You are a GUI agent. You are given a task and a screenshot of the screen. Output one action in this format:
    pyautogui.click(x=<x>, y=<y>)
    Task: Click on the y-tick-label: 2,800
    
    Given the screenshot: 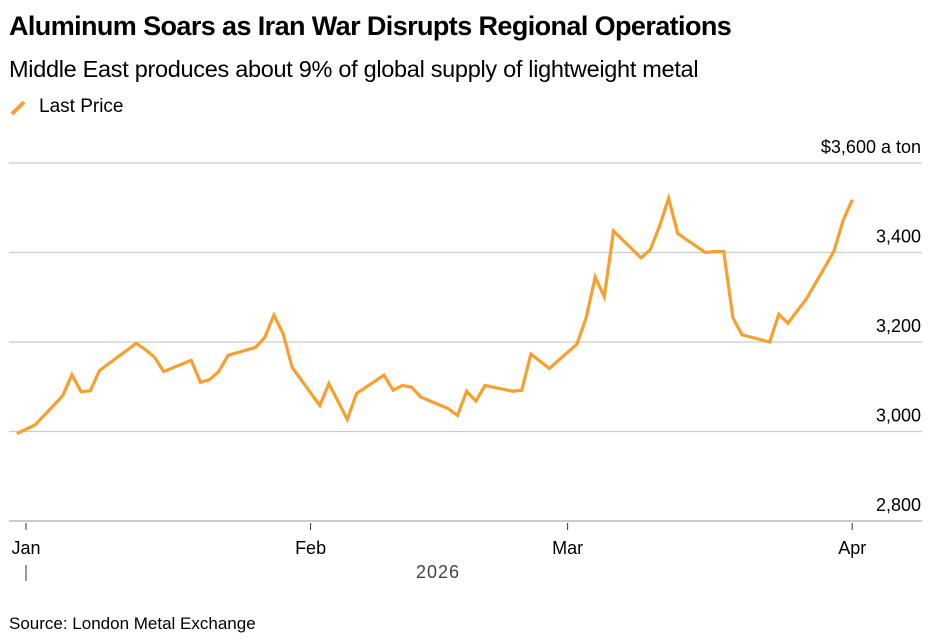 What is the action you would take?
    pyautogui.click(x=898, y=505)
    